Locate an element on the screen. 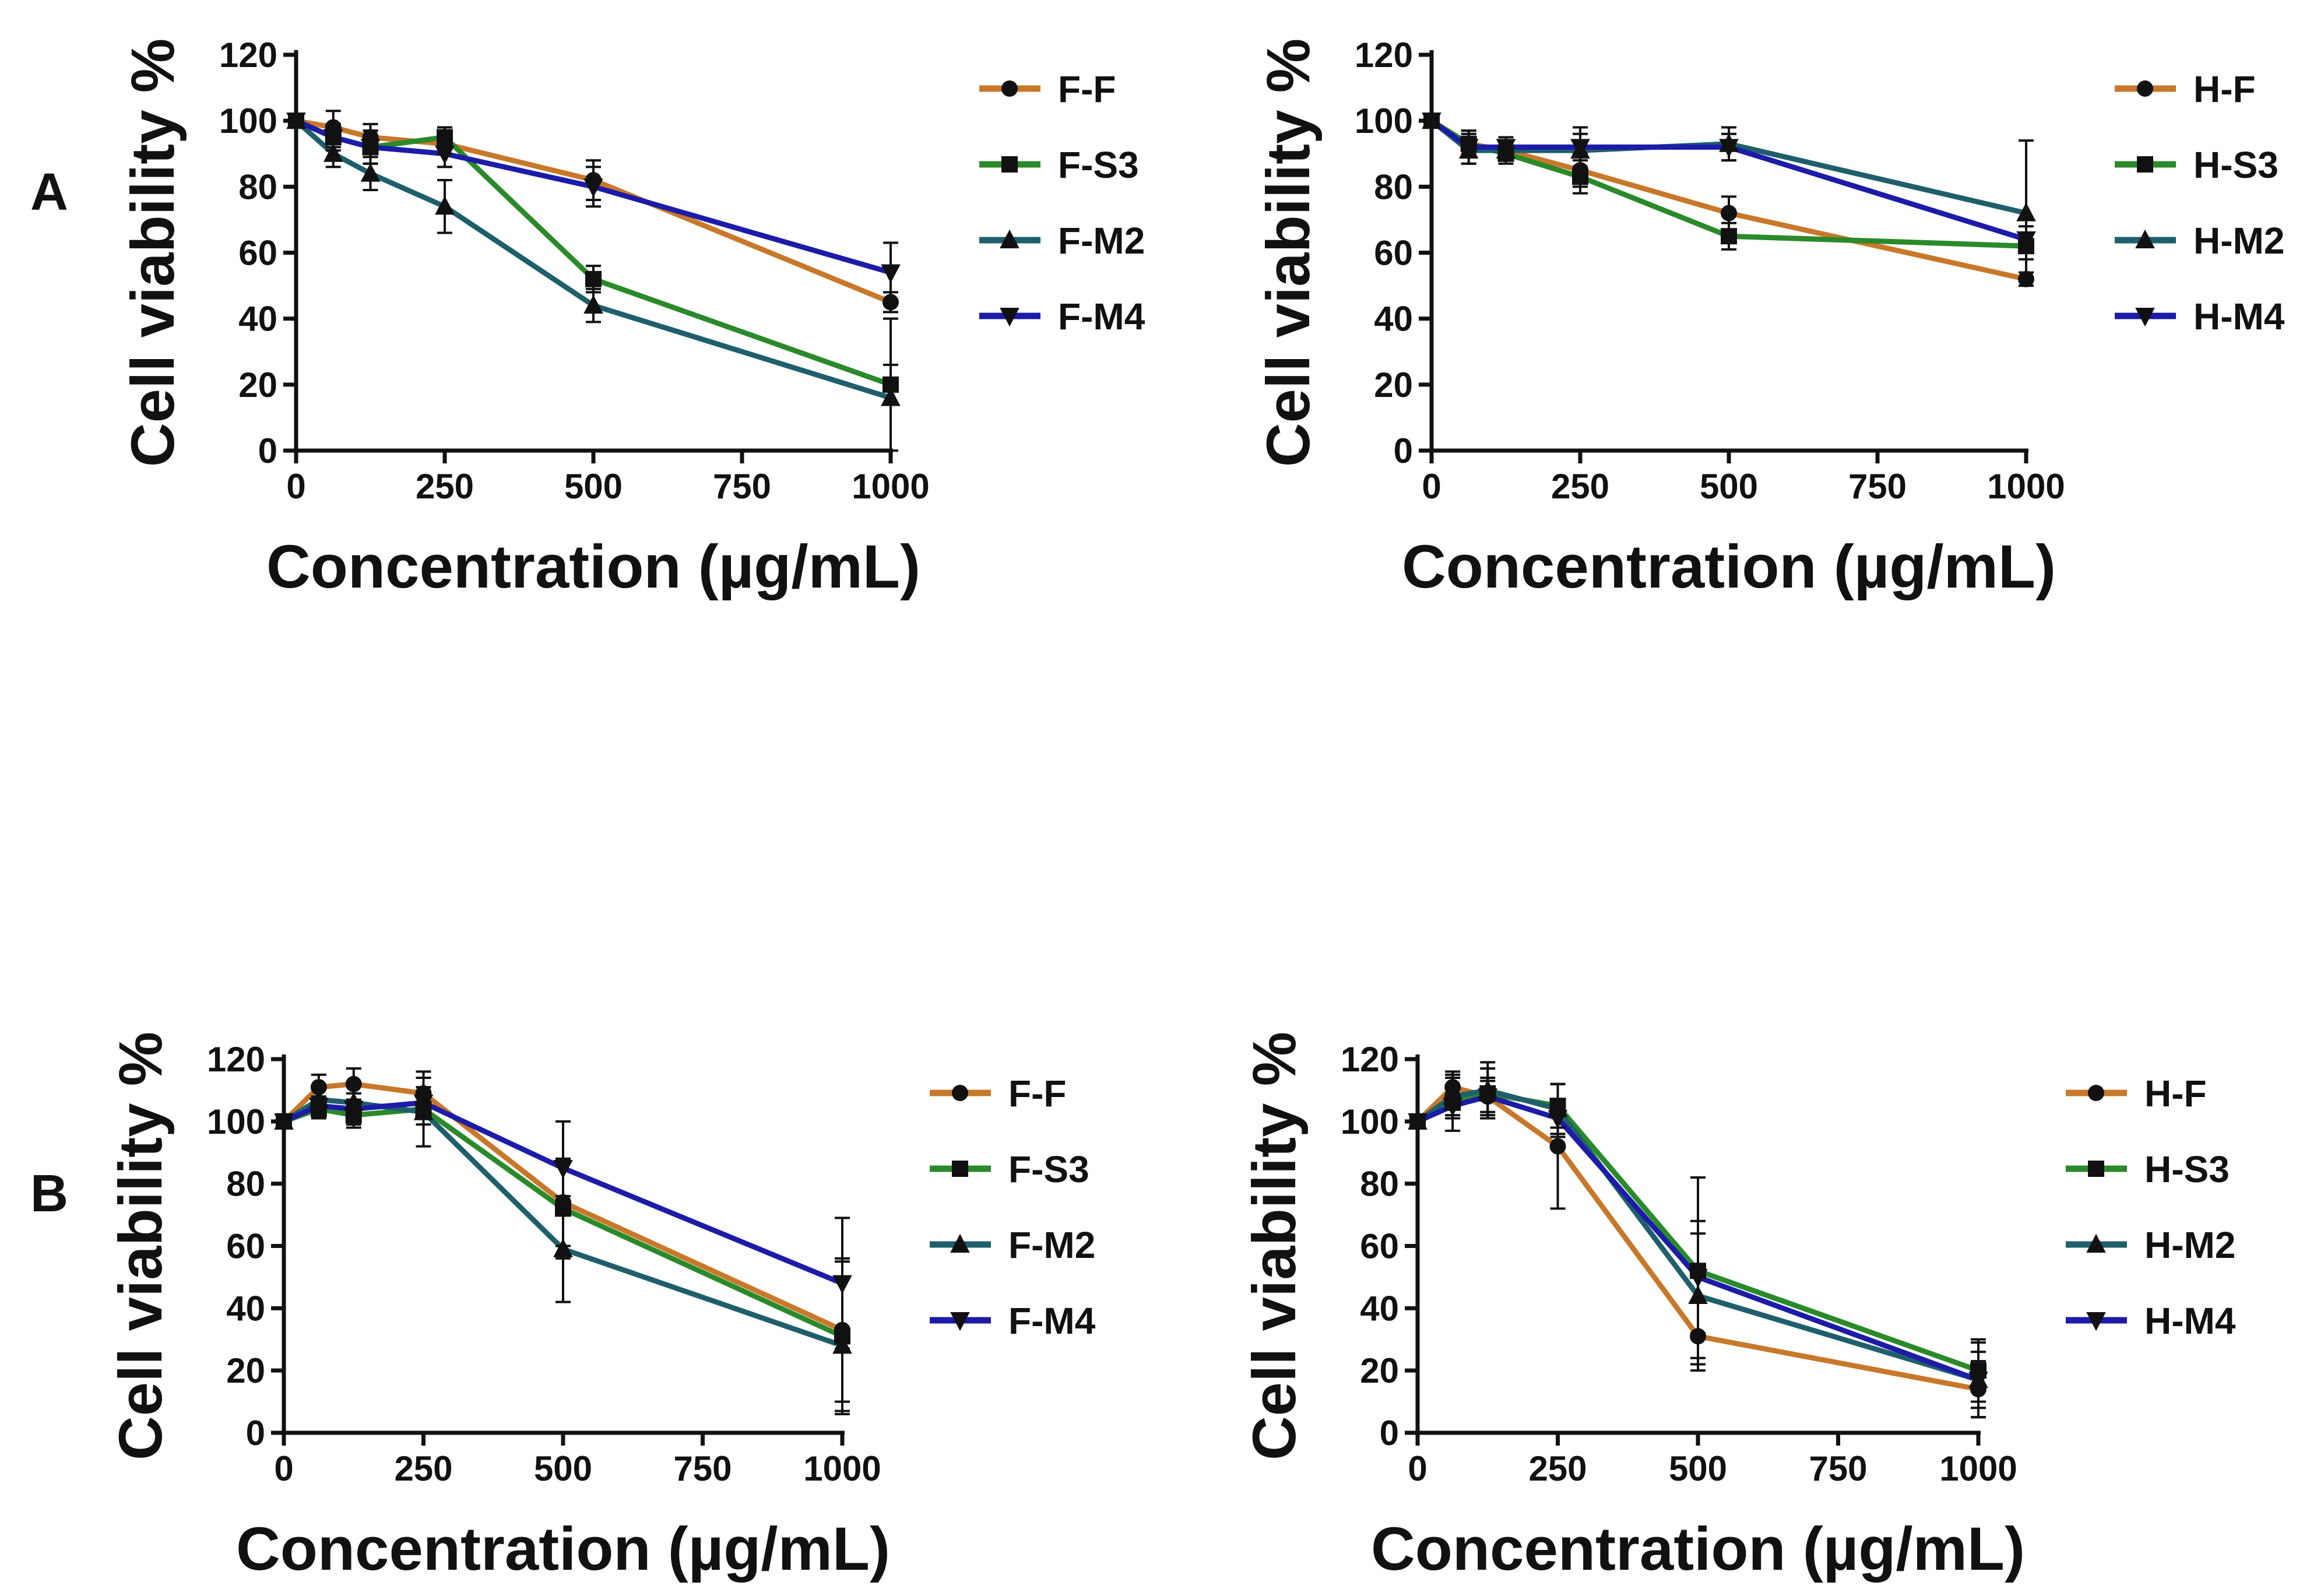 This screenshot has width=2303, height=1596. data-point-H-M2 is located at coordinates (2026, 212).